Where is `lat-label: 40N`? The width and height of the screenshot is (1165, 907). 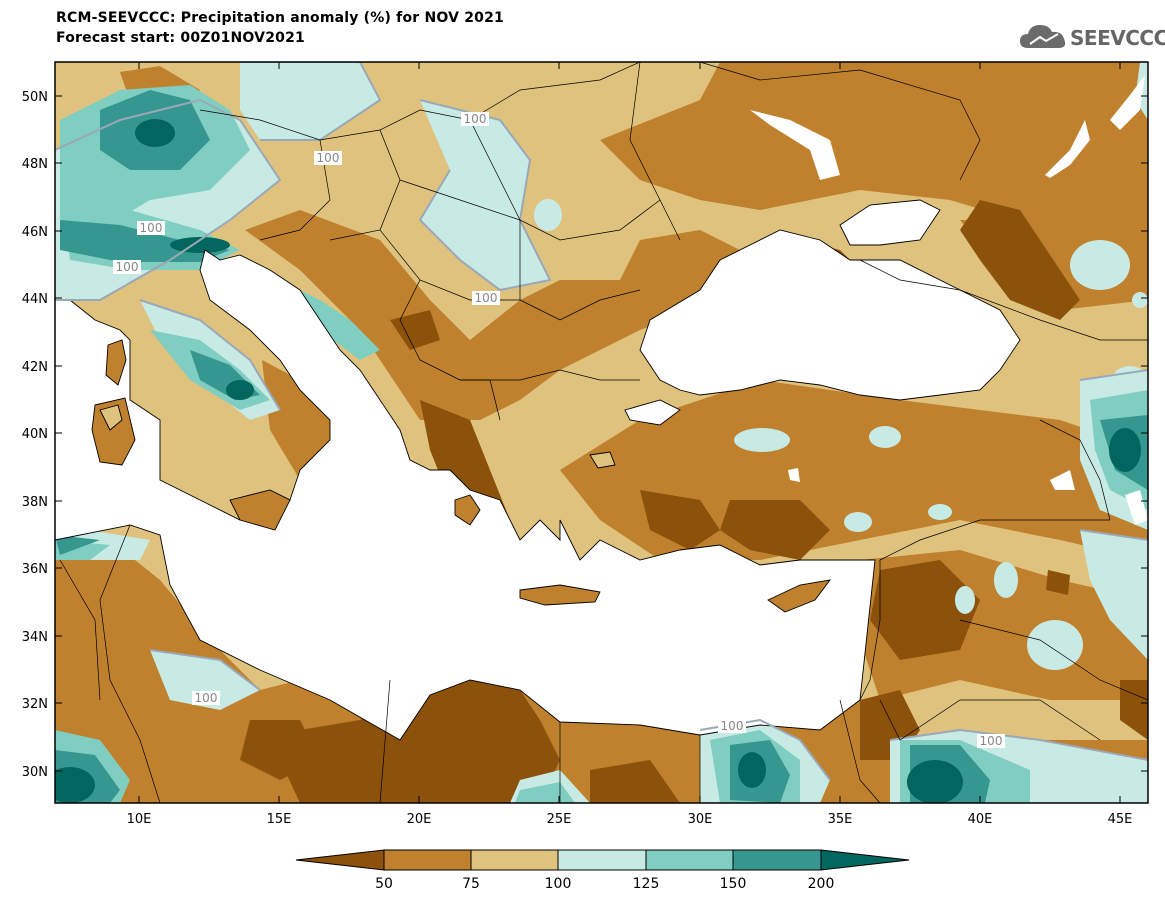
lat-label: 40N is located at coordinates (35, 434).